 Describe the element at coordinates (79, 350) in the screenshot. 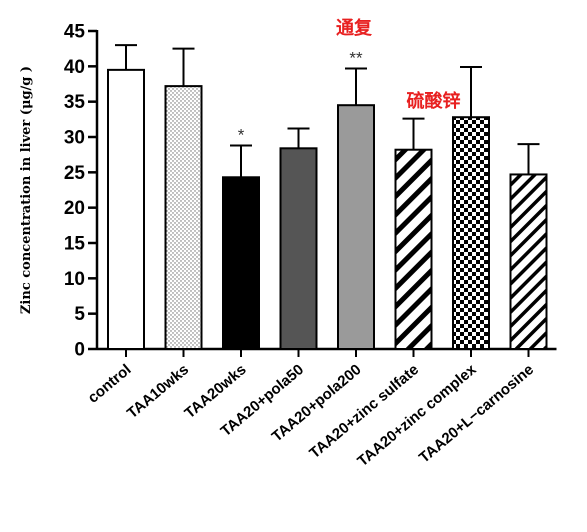

I see `y-tick-label: 0` at that location.